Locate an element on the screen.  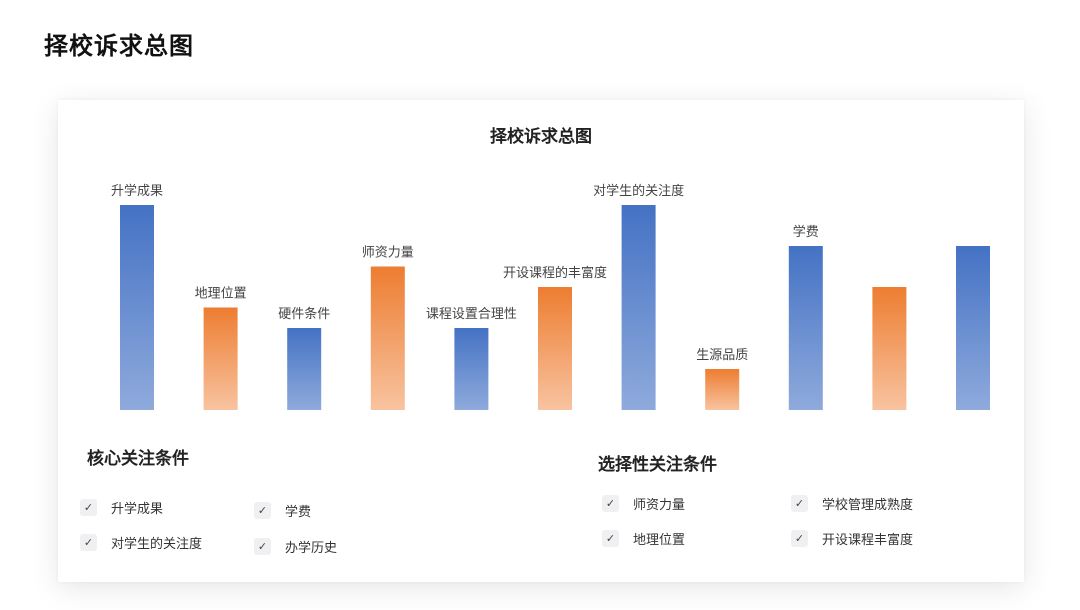
optional-item-label: 地理位置 is located at coordinates (659, 540).